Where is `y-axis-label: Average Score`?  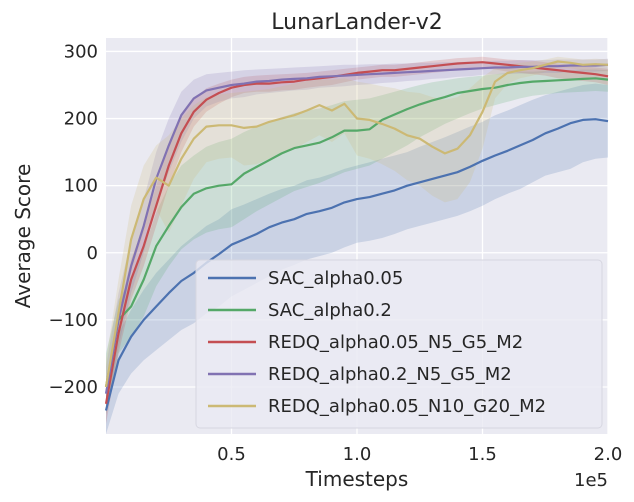 y-axis-label: Average Score is located at coordinates (23, 236).